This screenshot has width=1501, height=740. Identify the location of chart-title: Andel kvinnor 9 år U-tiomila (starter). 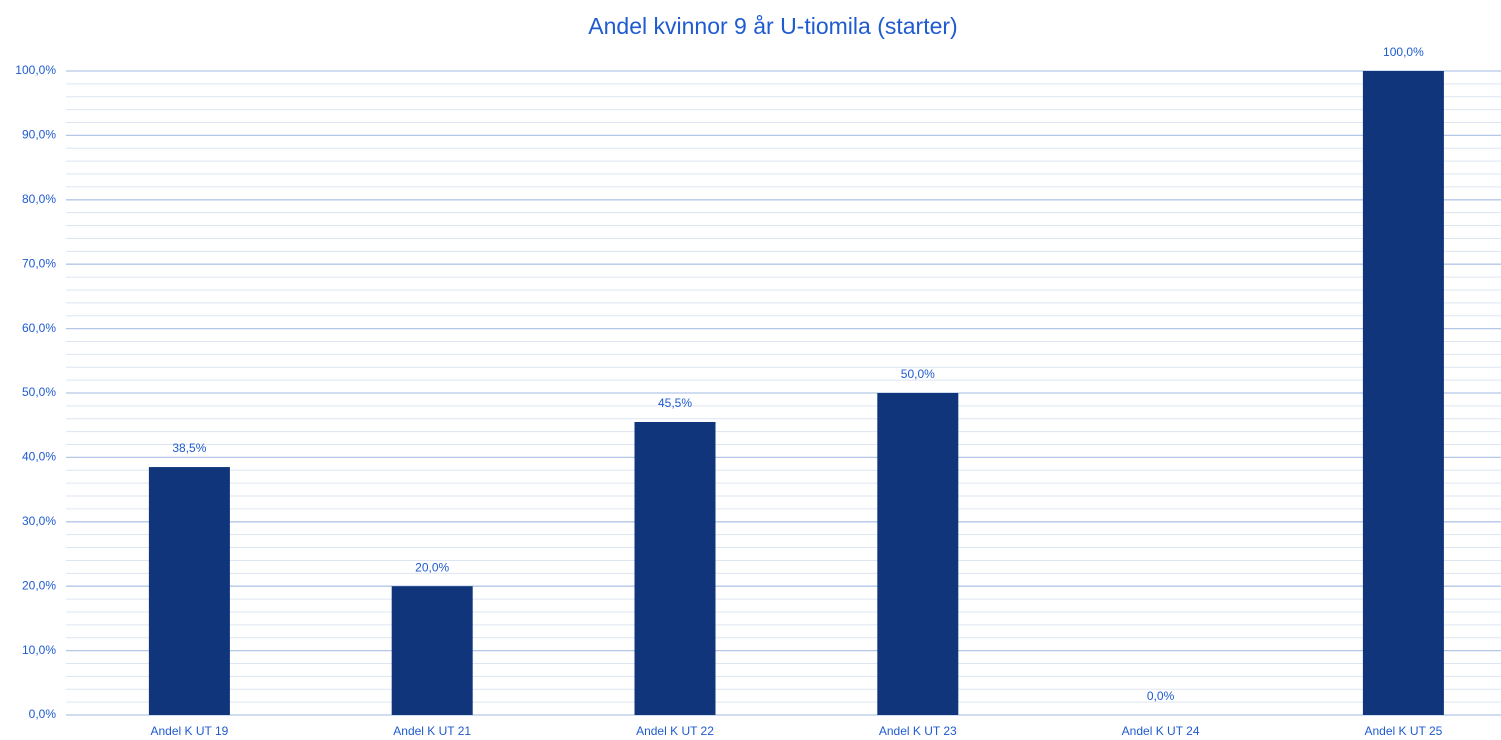
(772, 26).